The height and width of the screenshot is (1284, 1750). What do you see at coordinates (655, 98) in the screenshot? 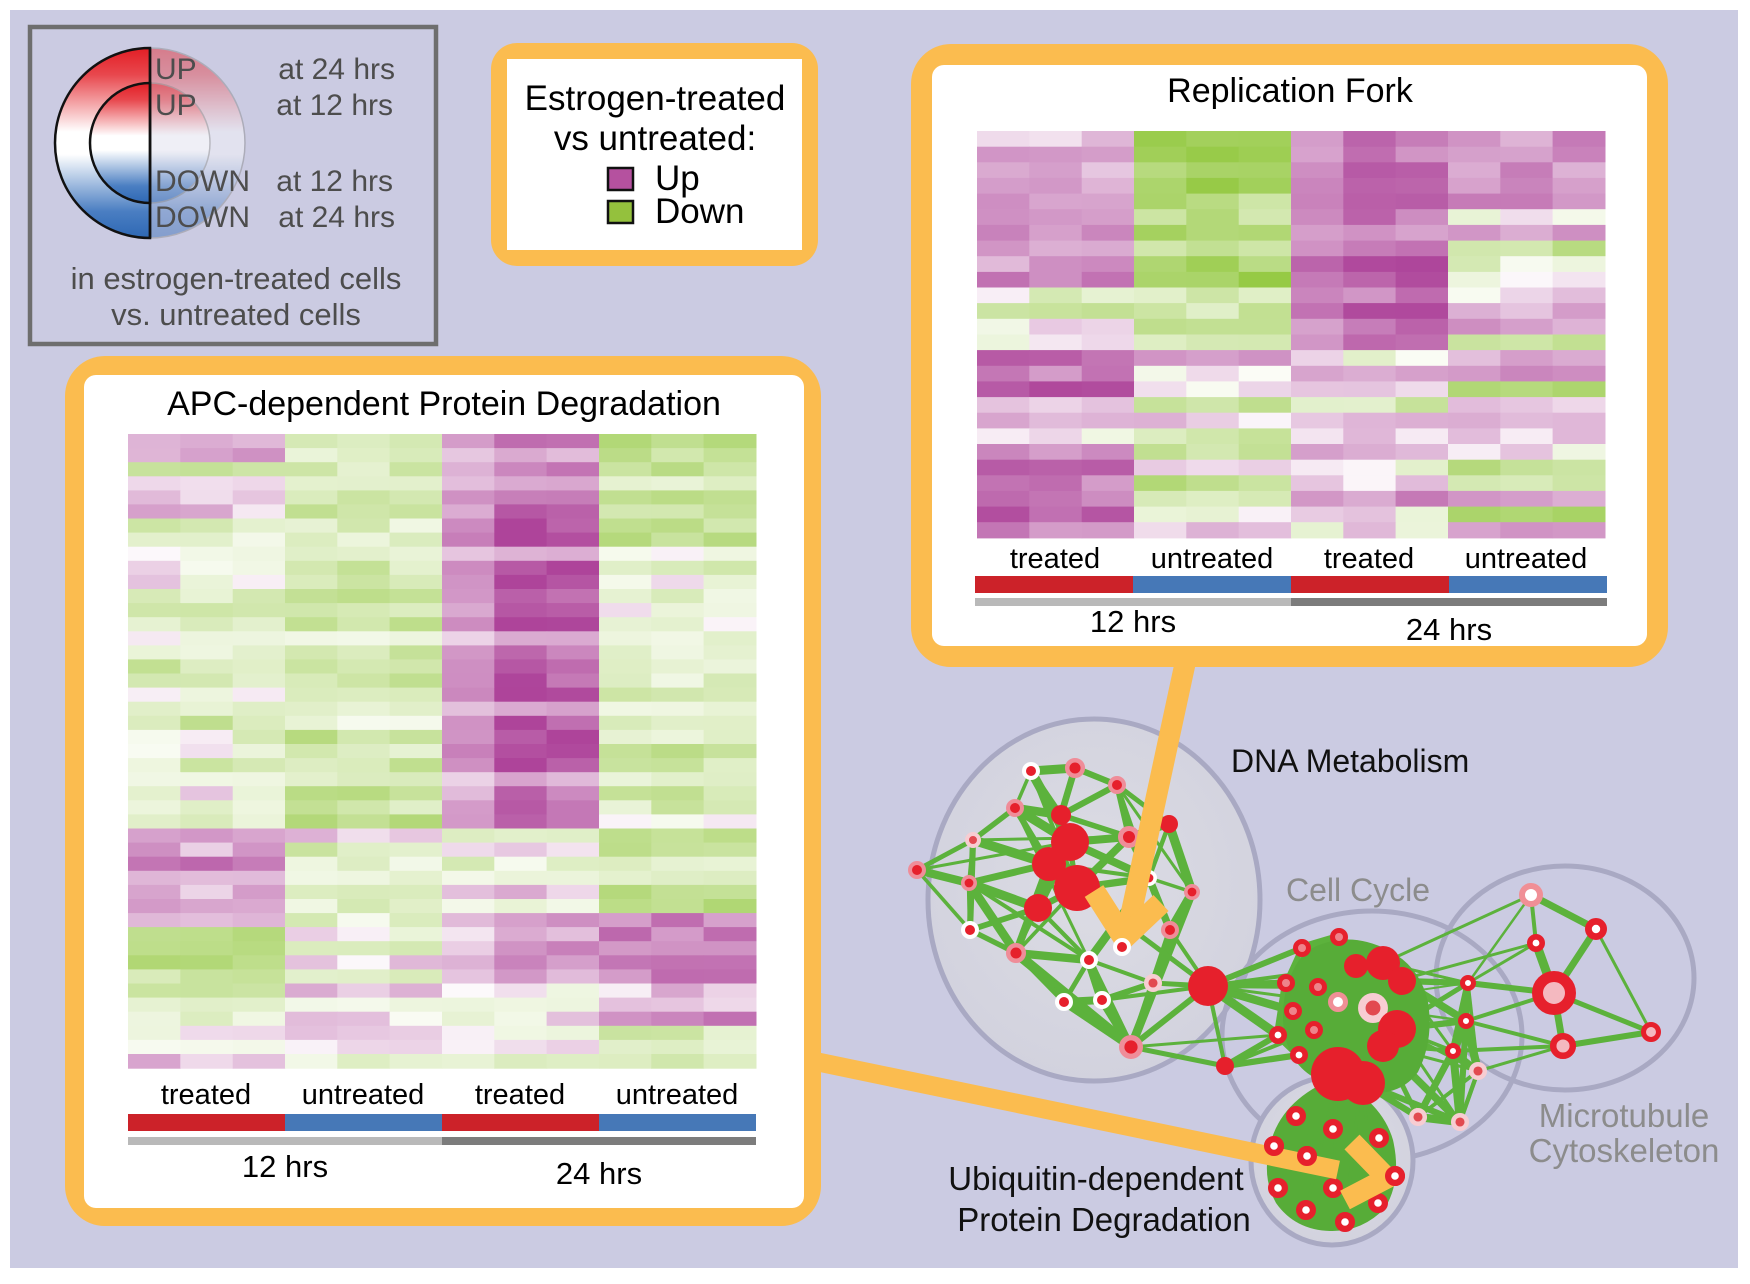
I see `svg-text: Estrogen-treated` at bounding box center [655, 98].